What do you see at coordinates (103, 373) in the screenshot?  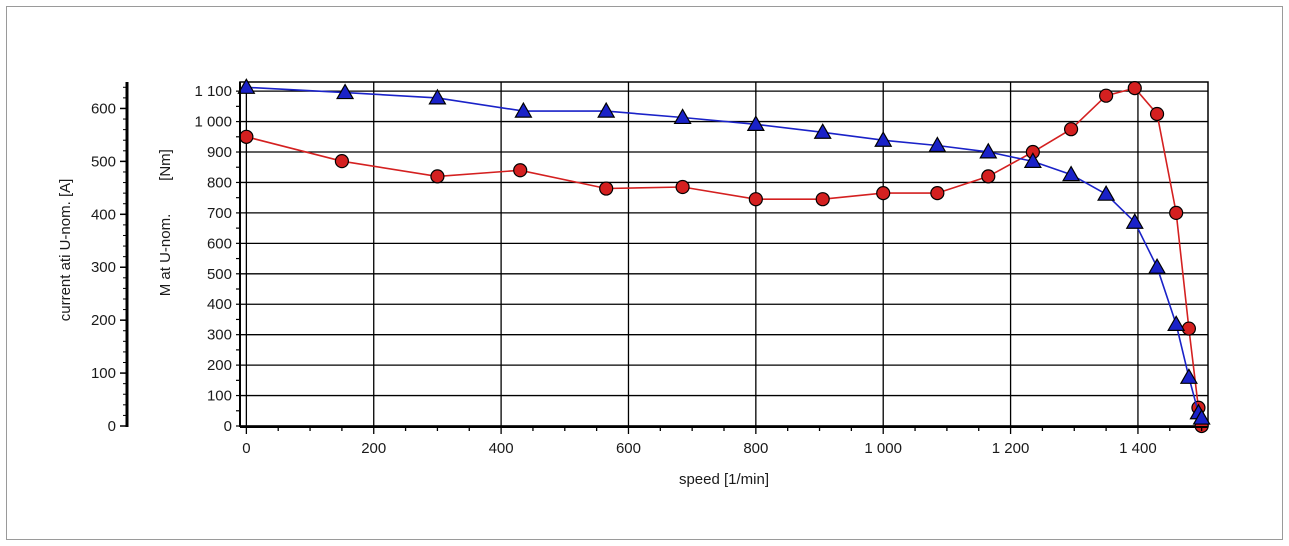 I see `current-tick-label: 100` at bounding box center [103, 373].